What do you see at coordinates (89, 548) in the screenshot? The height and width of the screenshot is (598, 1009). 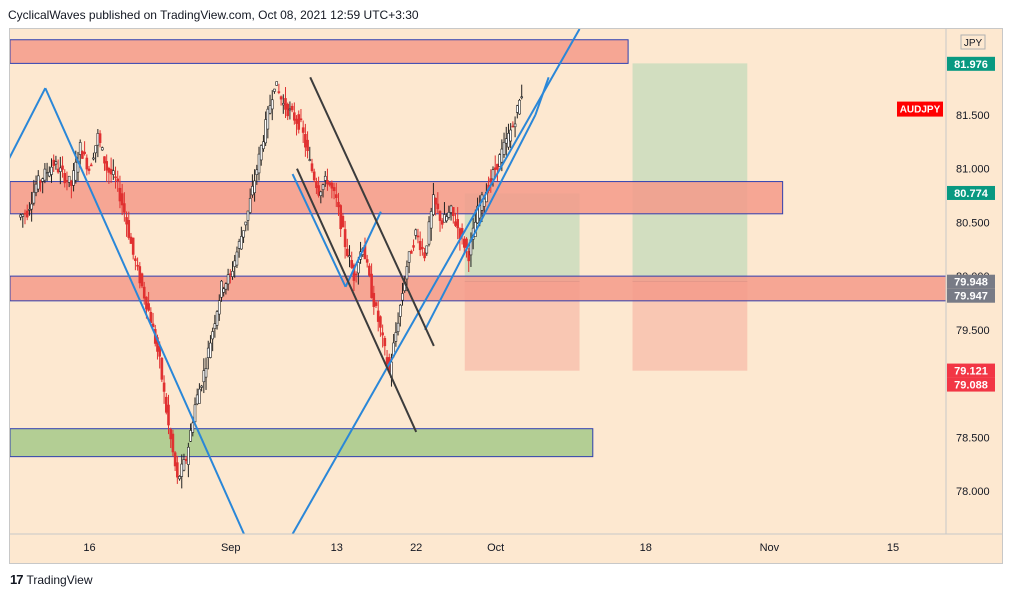 I see `time-tick-label: 16` at bounding box center [89, 548].